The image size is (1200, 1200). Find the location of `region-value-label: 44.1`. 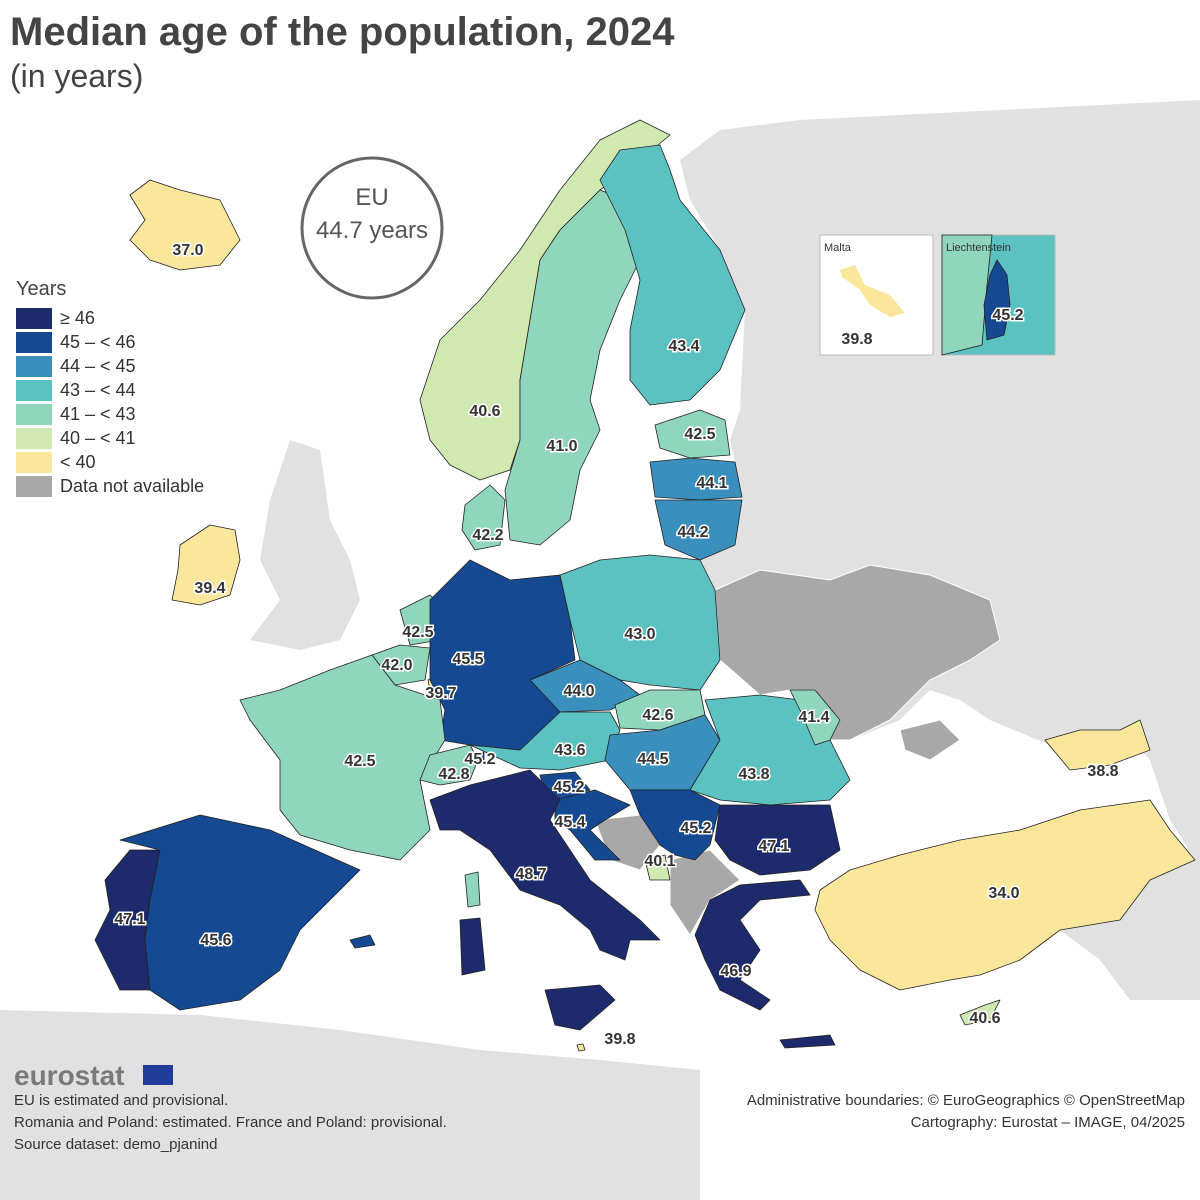

region-value-label: 44.1 is located at coordinates (711, 483).